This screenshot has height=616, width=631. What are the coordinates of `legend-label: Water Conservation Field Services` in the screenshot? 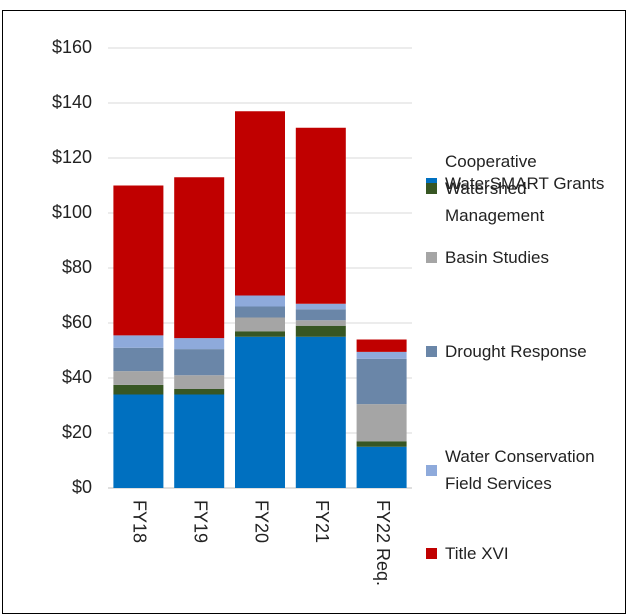 It's located at (520, 470).